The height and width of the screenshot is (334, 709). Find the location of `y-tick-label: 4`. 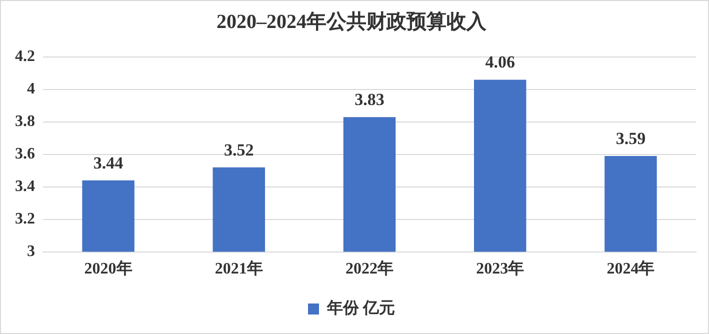

y-tick-label: 4 is located at coordinates (31, 89).